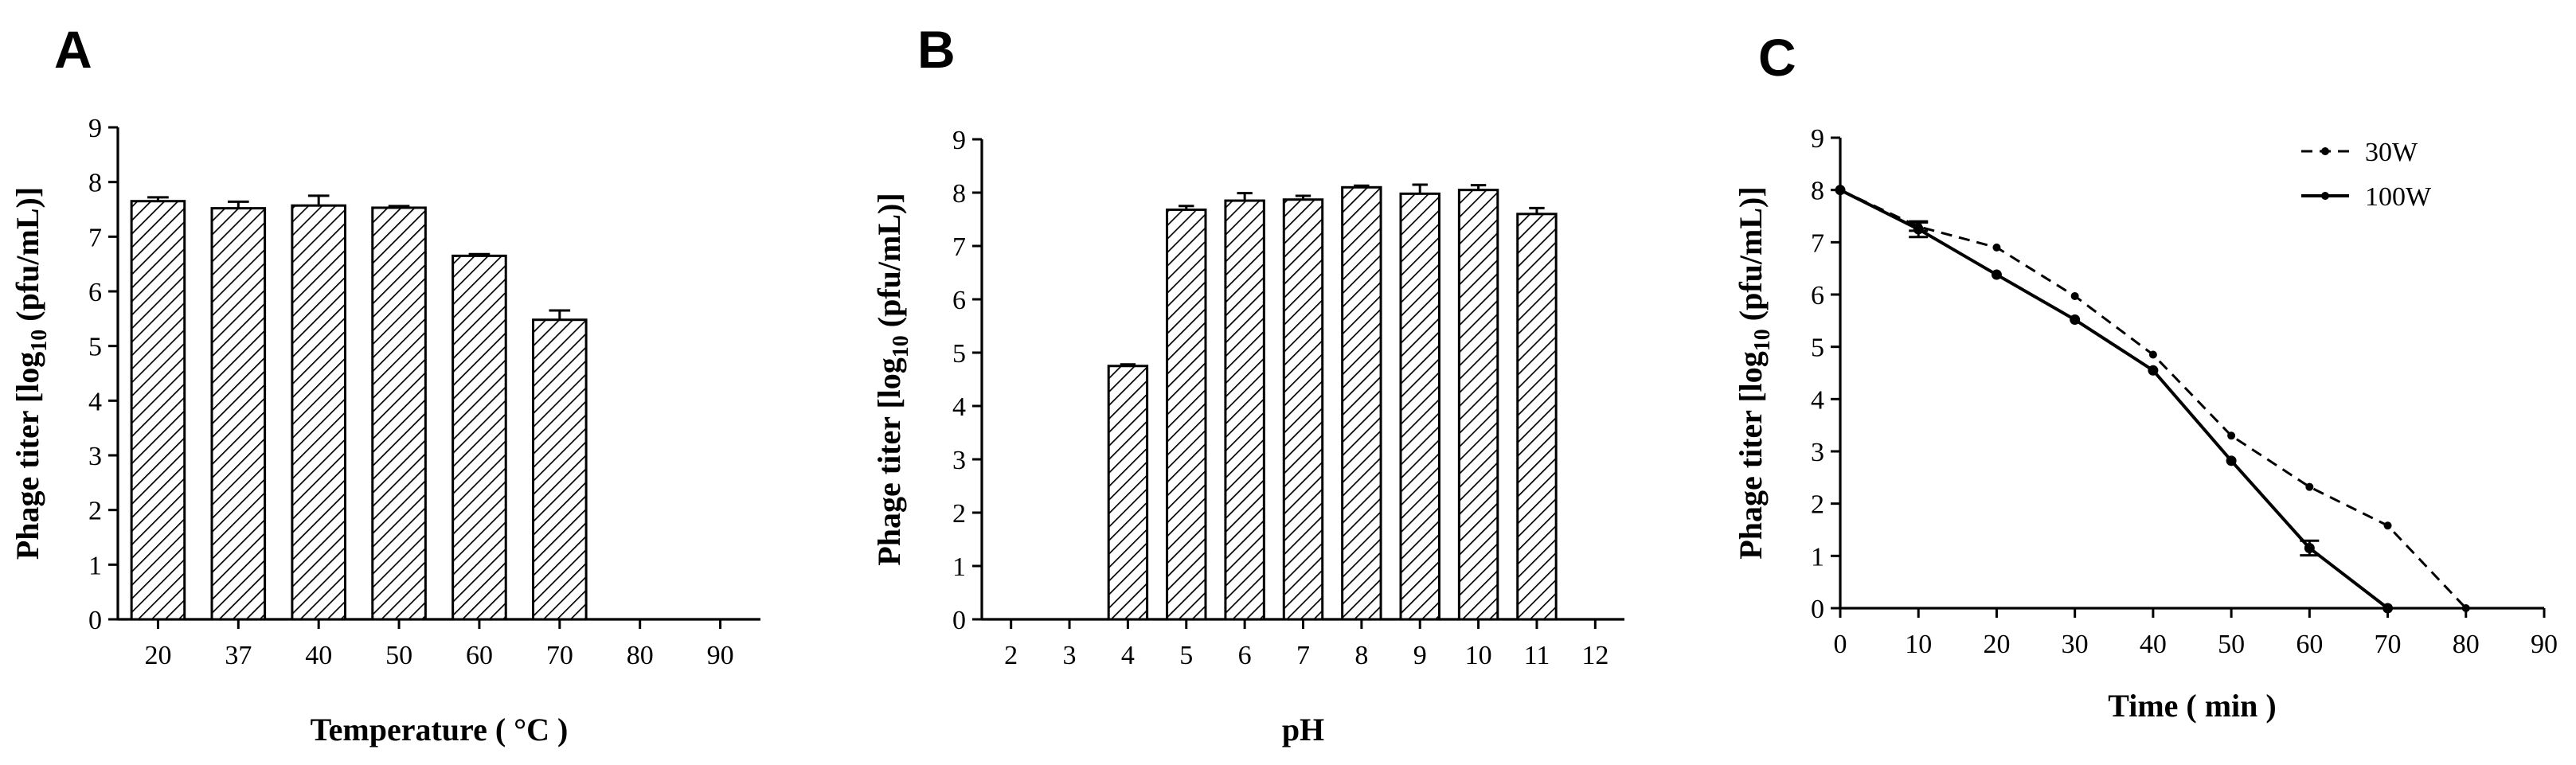 The image size is (2576, 765). What do you see at coordinates (1303, 655) in the screenshot?
I see `x-tick-label: 7` at bounding box center [1303, 655].